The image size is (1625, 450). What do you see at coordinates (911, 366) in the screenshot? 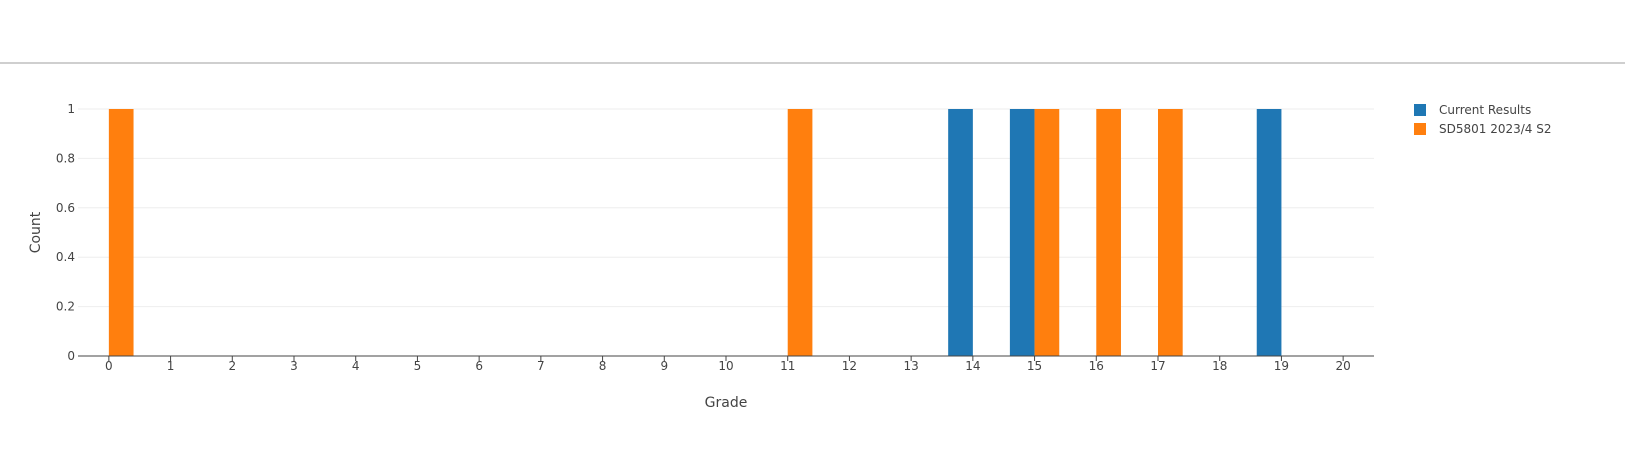
I see `x-tick-label: 13` at bounding box center [911, 366].